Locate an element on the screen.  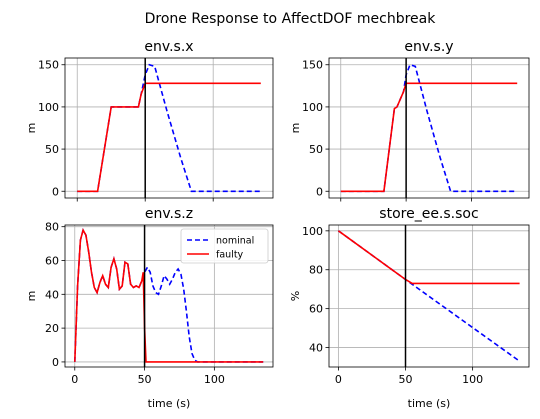
legend: nominal faulty is located at coordinates (224, 246).